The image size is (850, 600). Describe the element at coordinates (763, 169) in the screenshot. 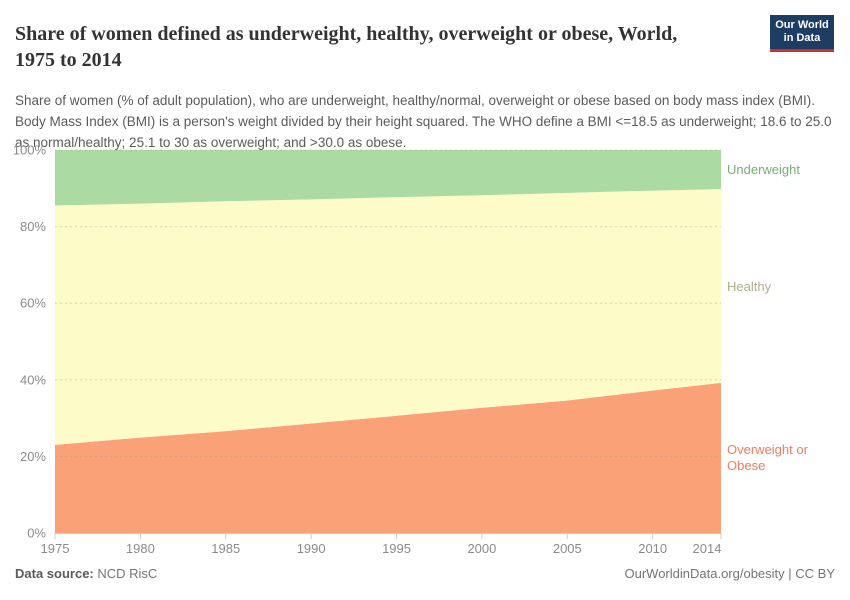

I see `area-label-underweight: Underweight` at that location.